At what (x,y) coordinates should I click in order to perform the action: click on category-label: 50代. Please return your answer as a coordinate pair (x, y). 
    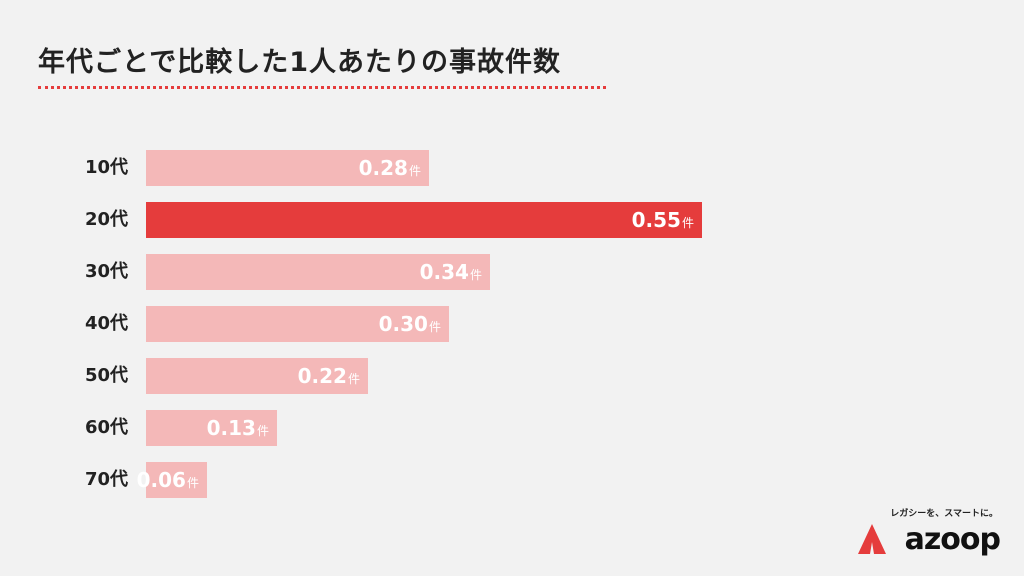
    Looking at the image, I should click on (106, 375).